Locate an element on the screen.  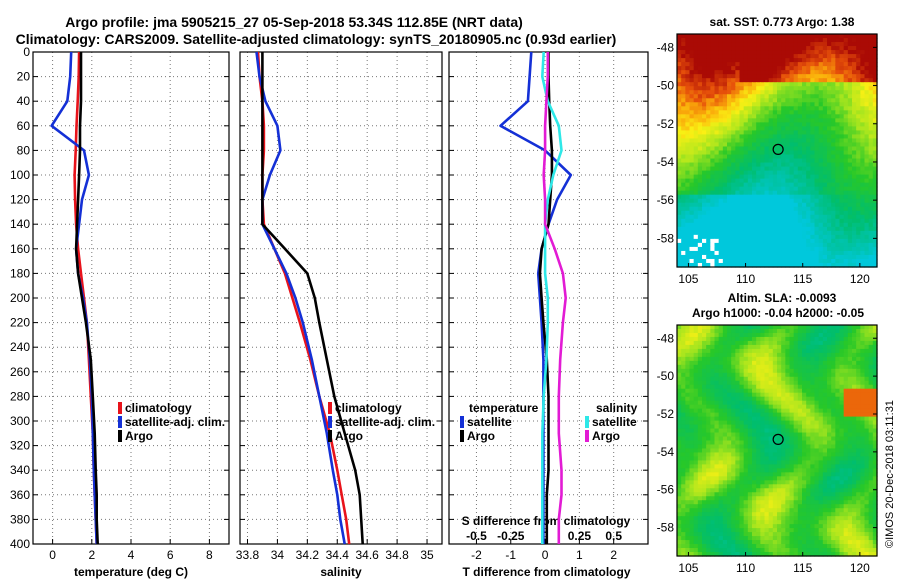
x-tick-label: 34.4 is located at coordinates (338, 555).